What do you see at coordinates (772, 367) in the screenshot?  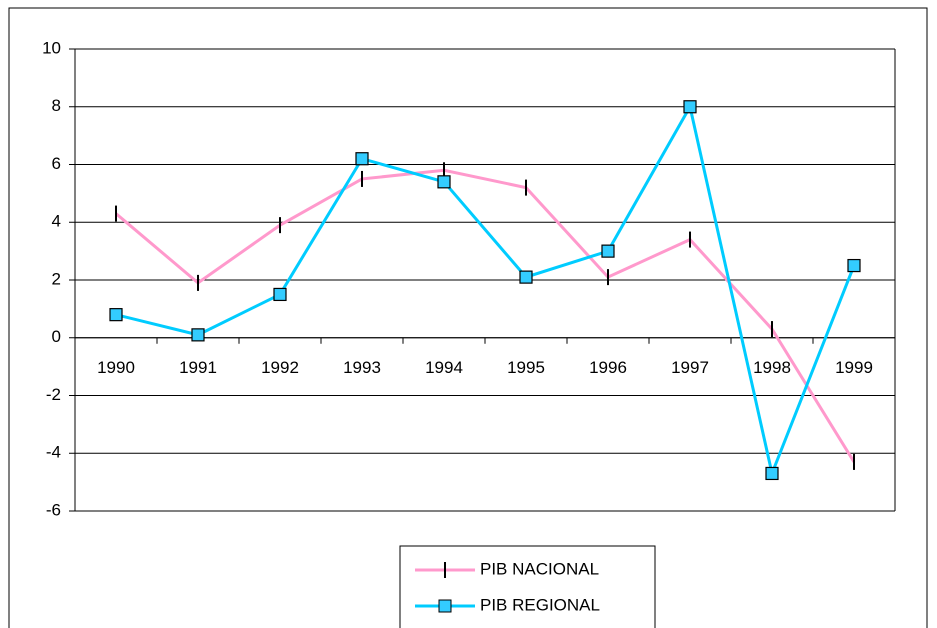 I see `x-tick-label: 1998` at bounding box center [772, 367].